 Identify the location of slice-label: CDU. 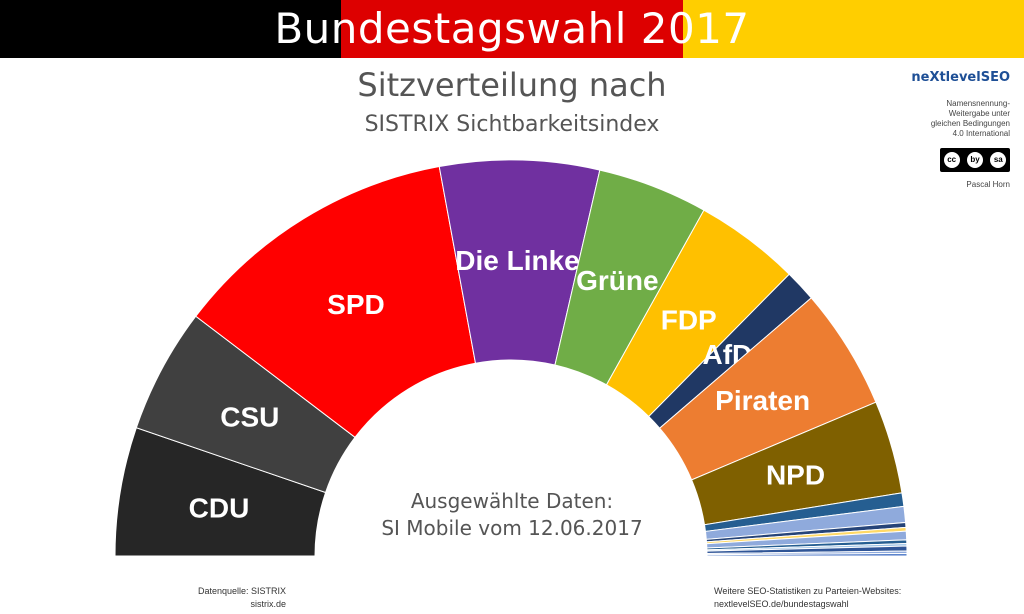
(219, 507).